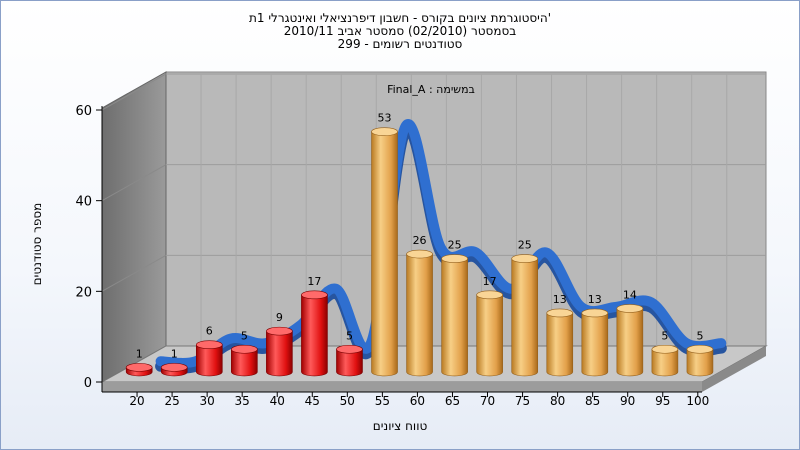  I want to click on x-tick-label: 75, so click(522, 401).